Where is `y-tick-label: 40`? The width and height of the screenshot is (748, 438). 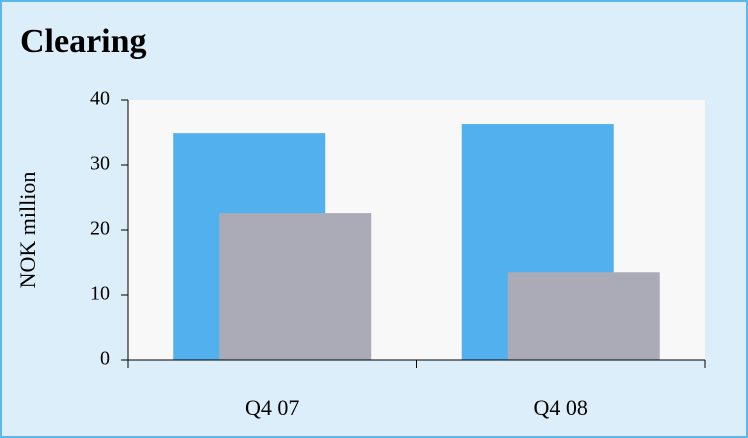 y-tick-label: 40 is located at coordinates (100, 99).